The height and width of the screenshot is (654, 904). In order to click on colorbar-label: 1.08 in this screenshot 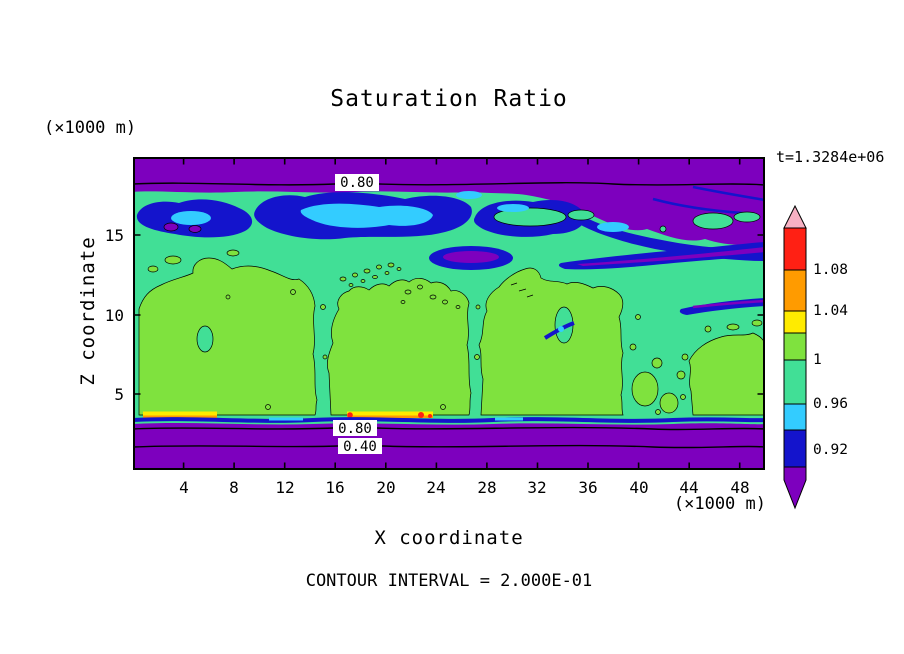, I will do `click(830, 270)`.